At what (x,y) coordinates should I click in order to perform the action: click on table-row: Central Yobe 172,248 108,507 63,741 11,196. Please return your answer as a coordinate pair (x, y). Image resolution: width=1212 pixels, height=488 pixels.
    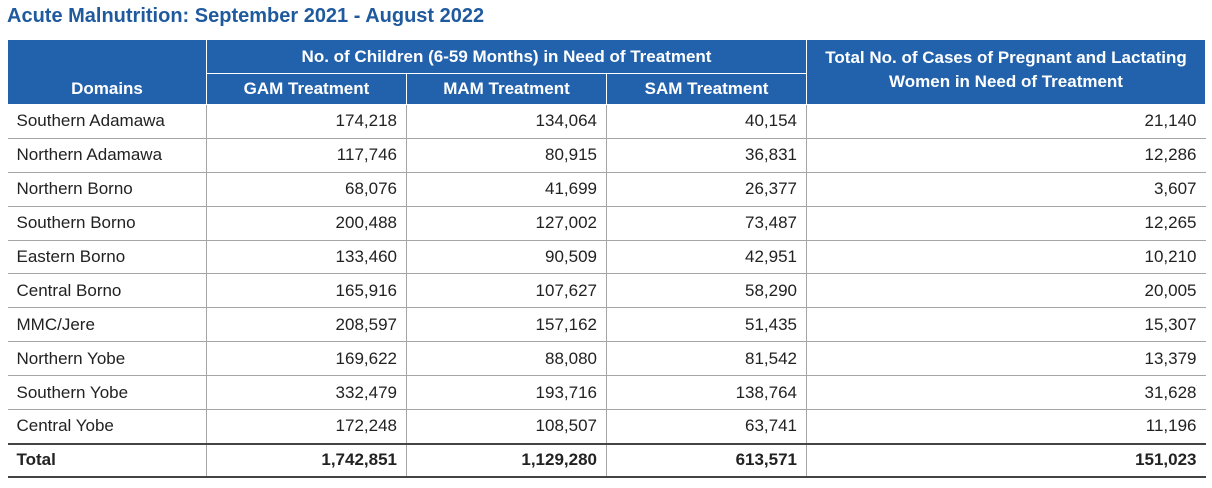
    Looking at the image, I should click on (606, 427).